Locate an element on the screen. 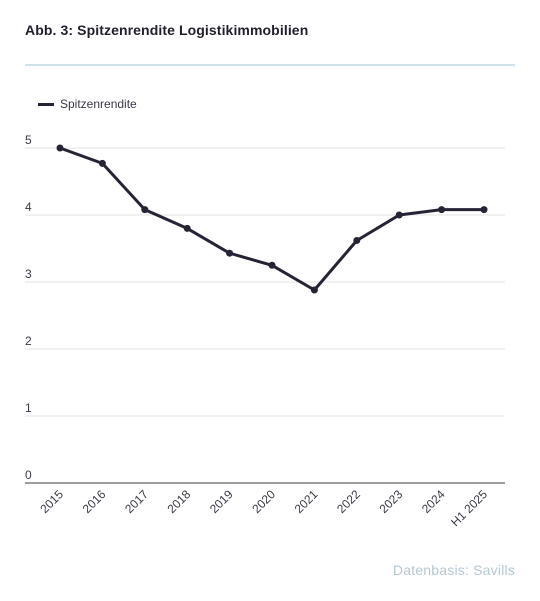 Image resolution: width=540 pixels, height=601 pixels. title-divider is located at coordinates (270, 65).